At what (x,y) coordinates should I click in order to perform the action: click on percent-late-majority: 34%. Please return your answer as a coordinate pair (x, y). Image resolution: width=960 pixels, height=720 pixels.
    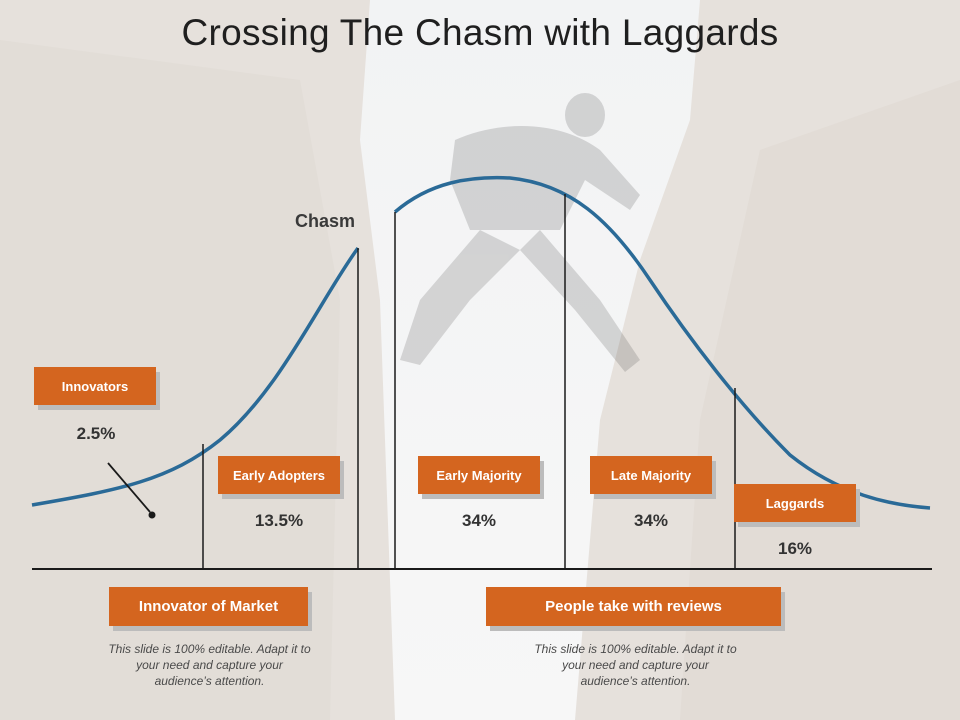
    Looking at the image, I should click on (651, 520).